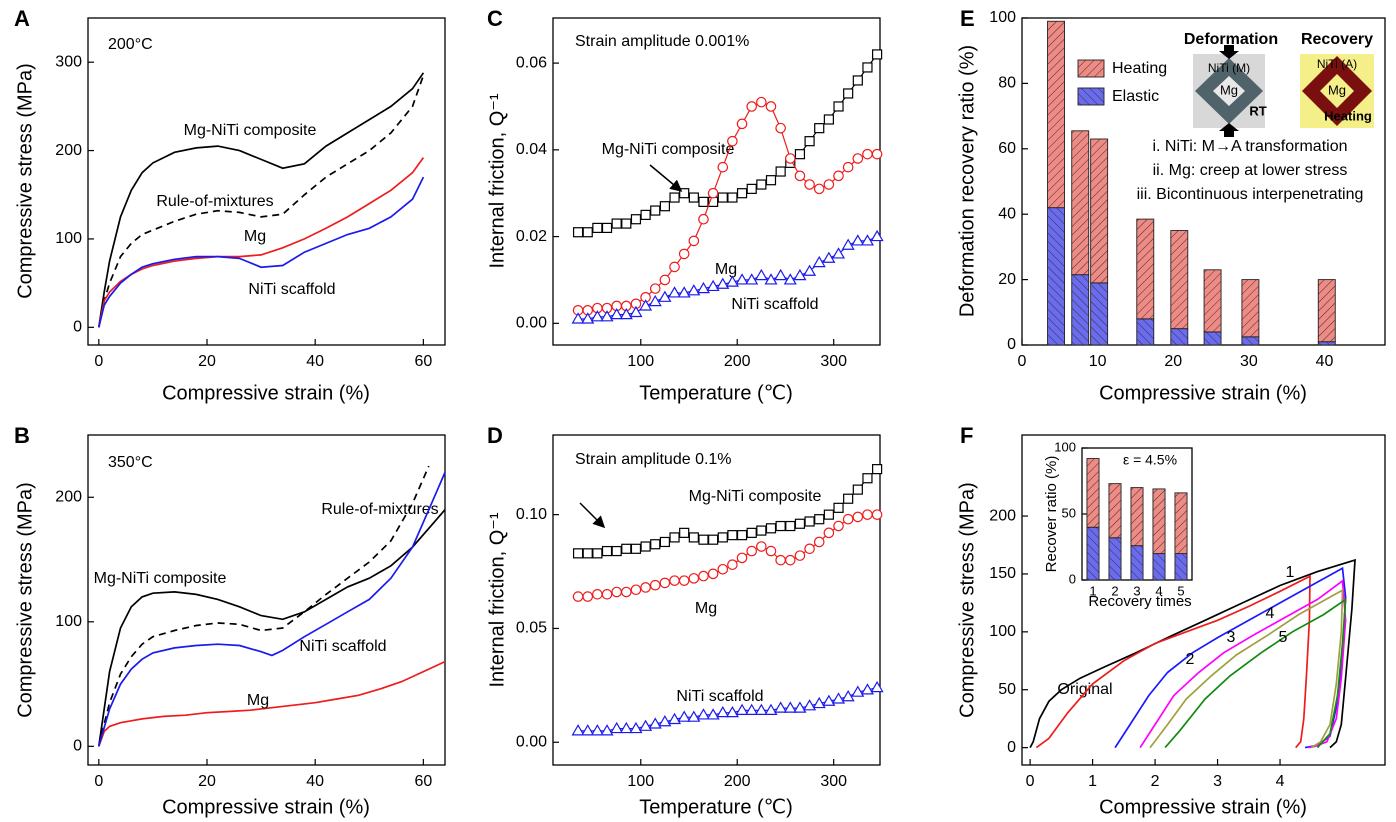 The width and height of the screenshot is (1396, 822). Describe the element at coordinates (1190, 659) in the screenshot. I see `series-label: 2` at that location.